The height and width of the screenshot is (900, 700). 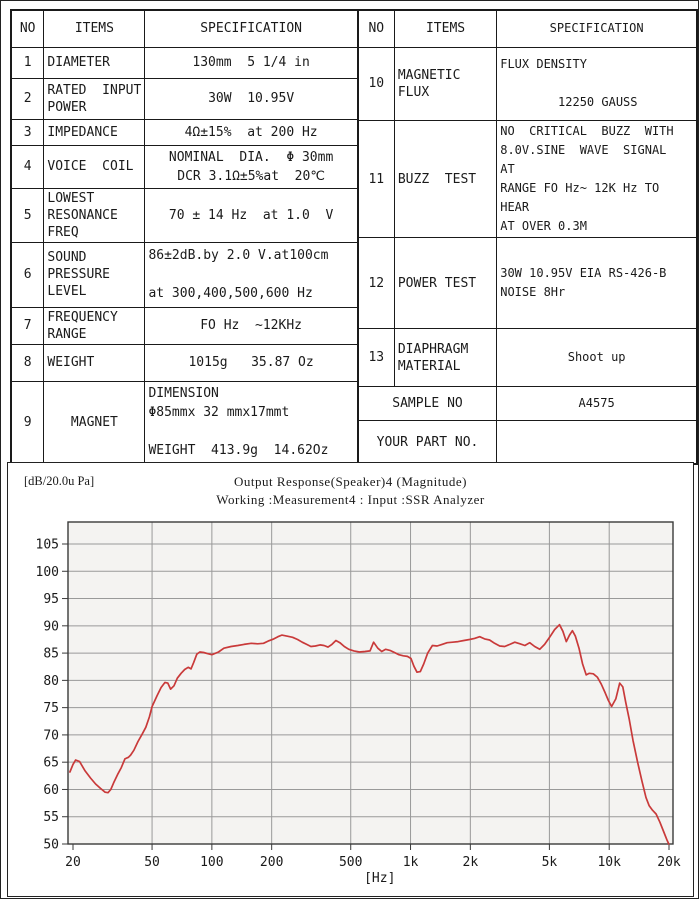 I want to click on svg-text: 10k, so click(x=609, y=862).